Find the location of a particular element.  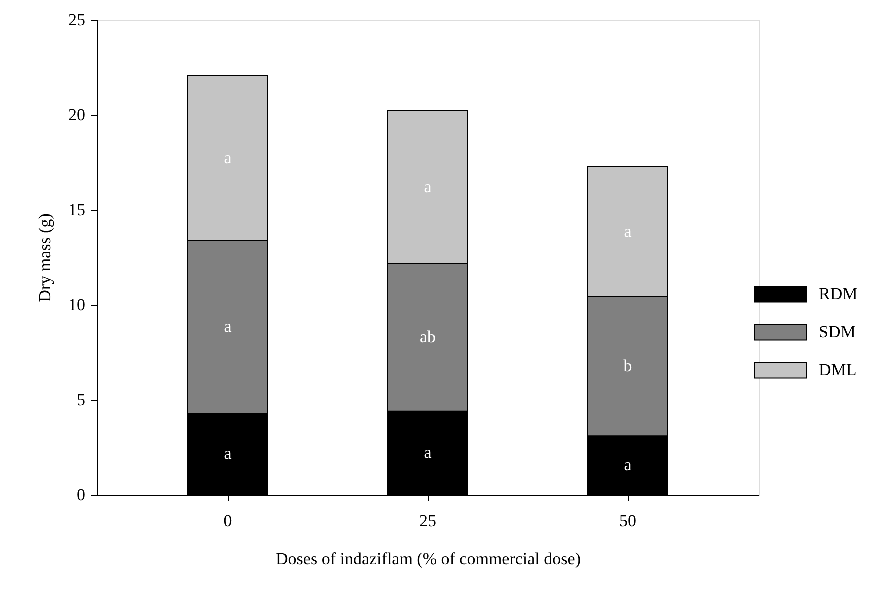

legend-label: SDM is located at coordinates (837, 332).